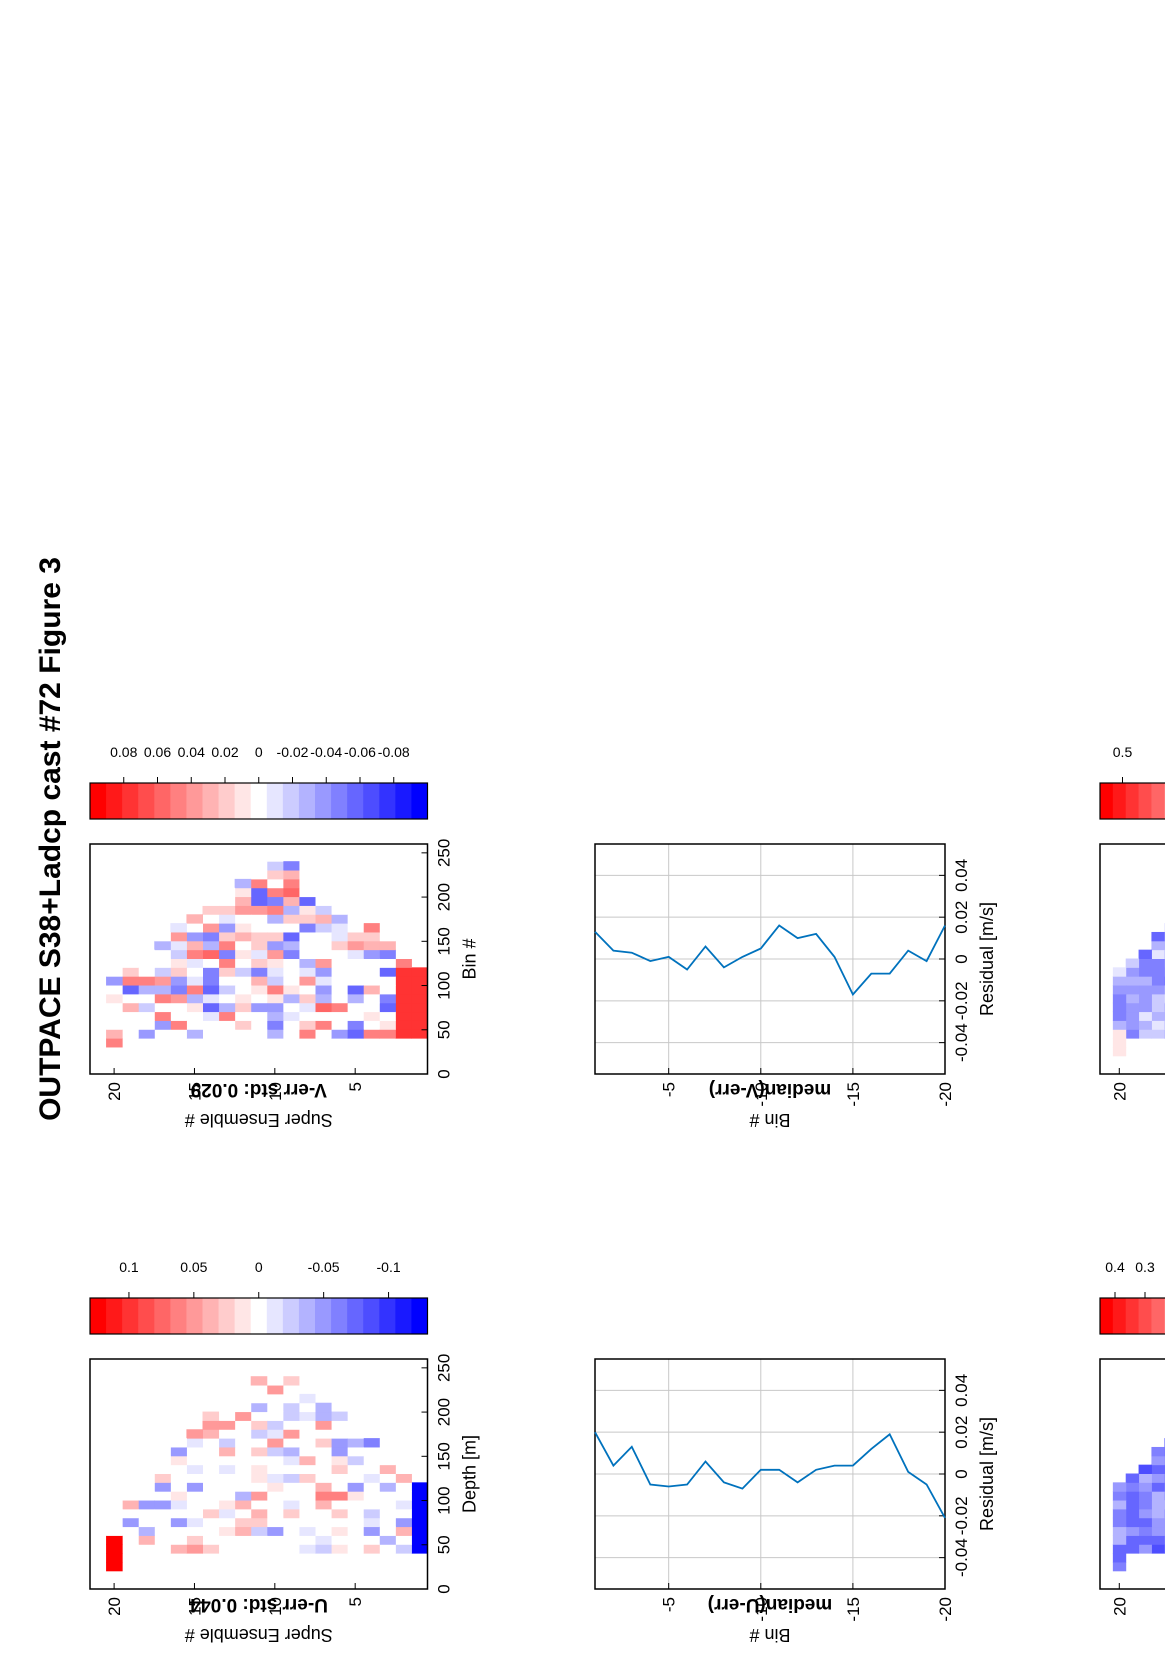  What do you see at coordinates (987, 1474) in the screenshot?
I see `axis-label-residual: Residual [m/s]` at bounding box center [987, 1474].